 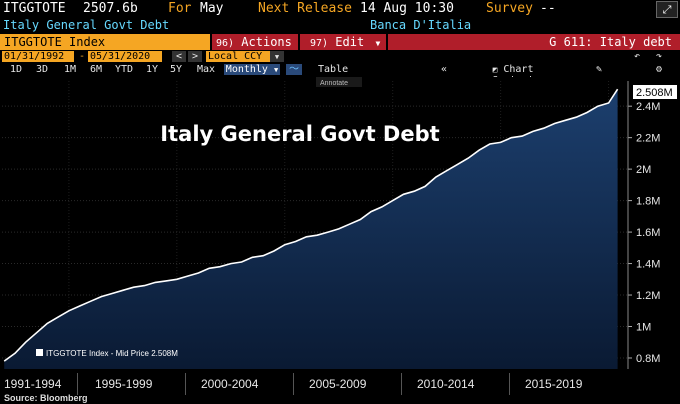 I want to click on survey-label: Survey, so click(x=509, y=8).